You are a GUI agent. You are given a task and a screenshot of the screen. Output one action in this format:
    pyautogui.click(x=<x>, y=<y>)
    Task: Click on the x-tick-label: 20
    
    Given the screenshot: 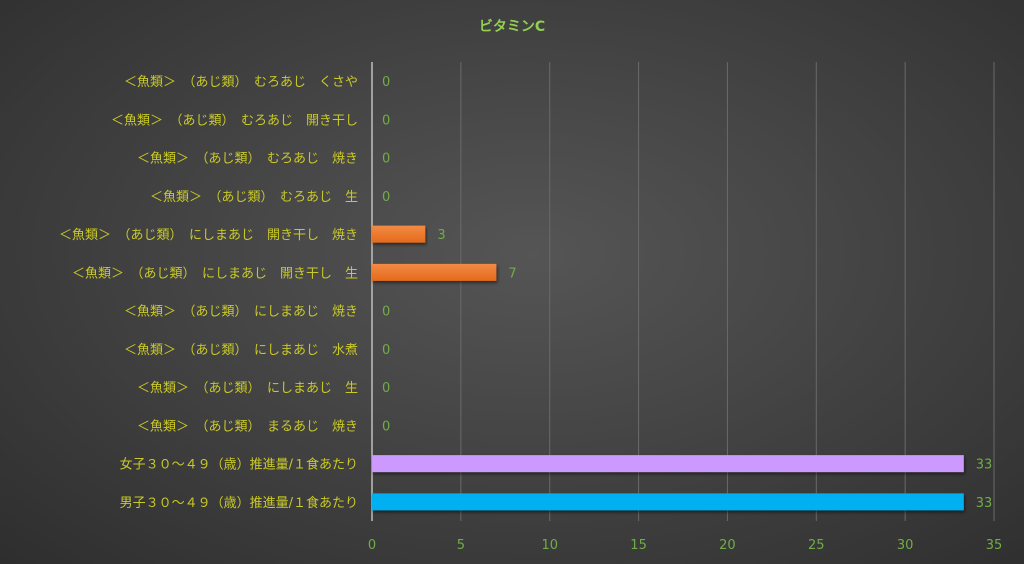 What is the action you would take?
    pyautogui.click(x=727, y=545)
    